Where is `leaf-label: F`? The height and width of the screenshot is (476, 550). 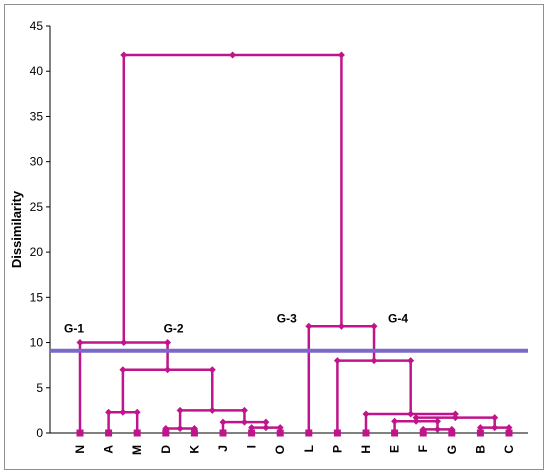
leaf-label: F is located at coordinates (423, 448).